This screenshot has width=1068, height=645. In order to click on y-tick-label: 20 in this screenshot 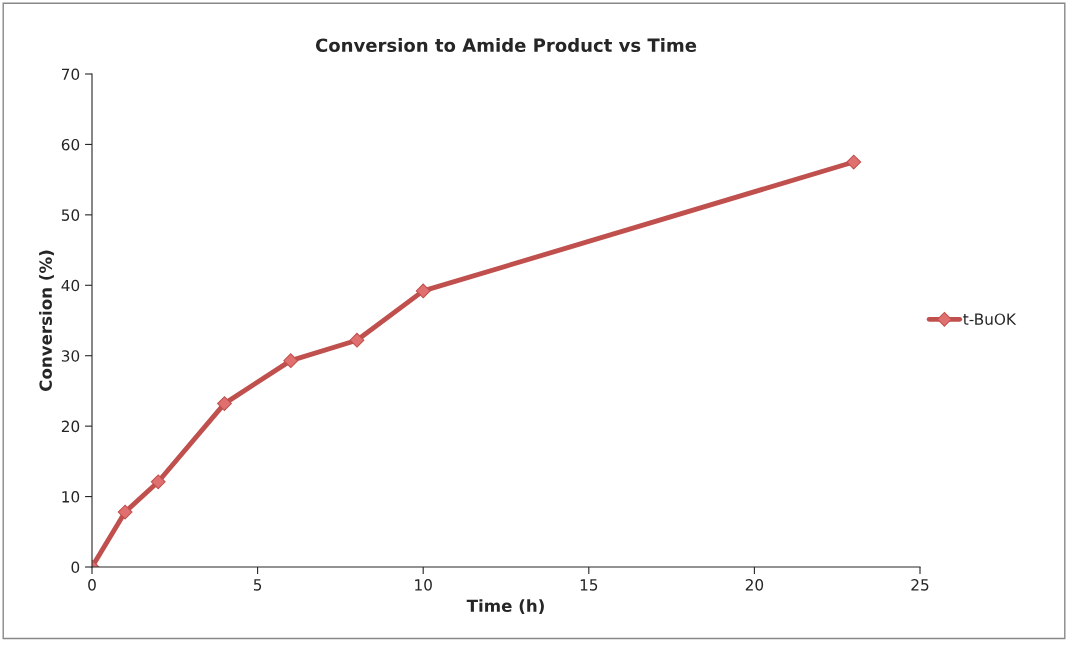, I will do `click(70, 426)`.